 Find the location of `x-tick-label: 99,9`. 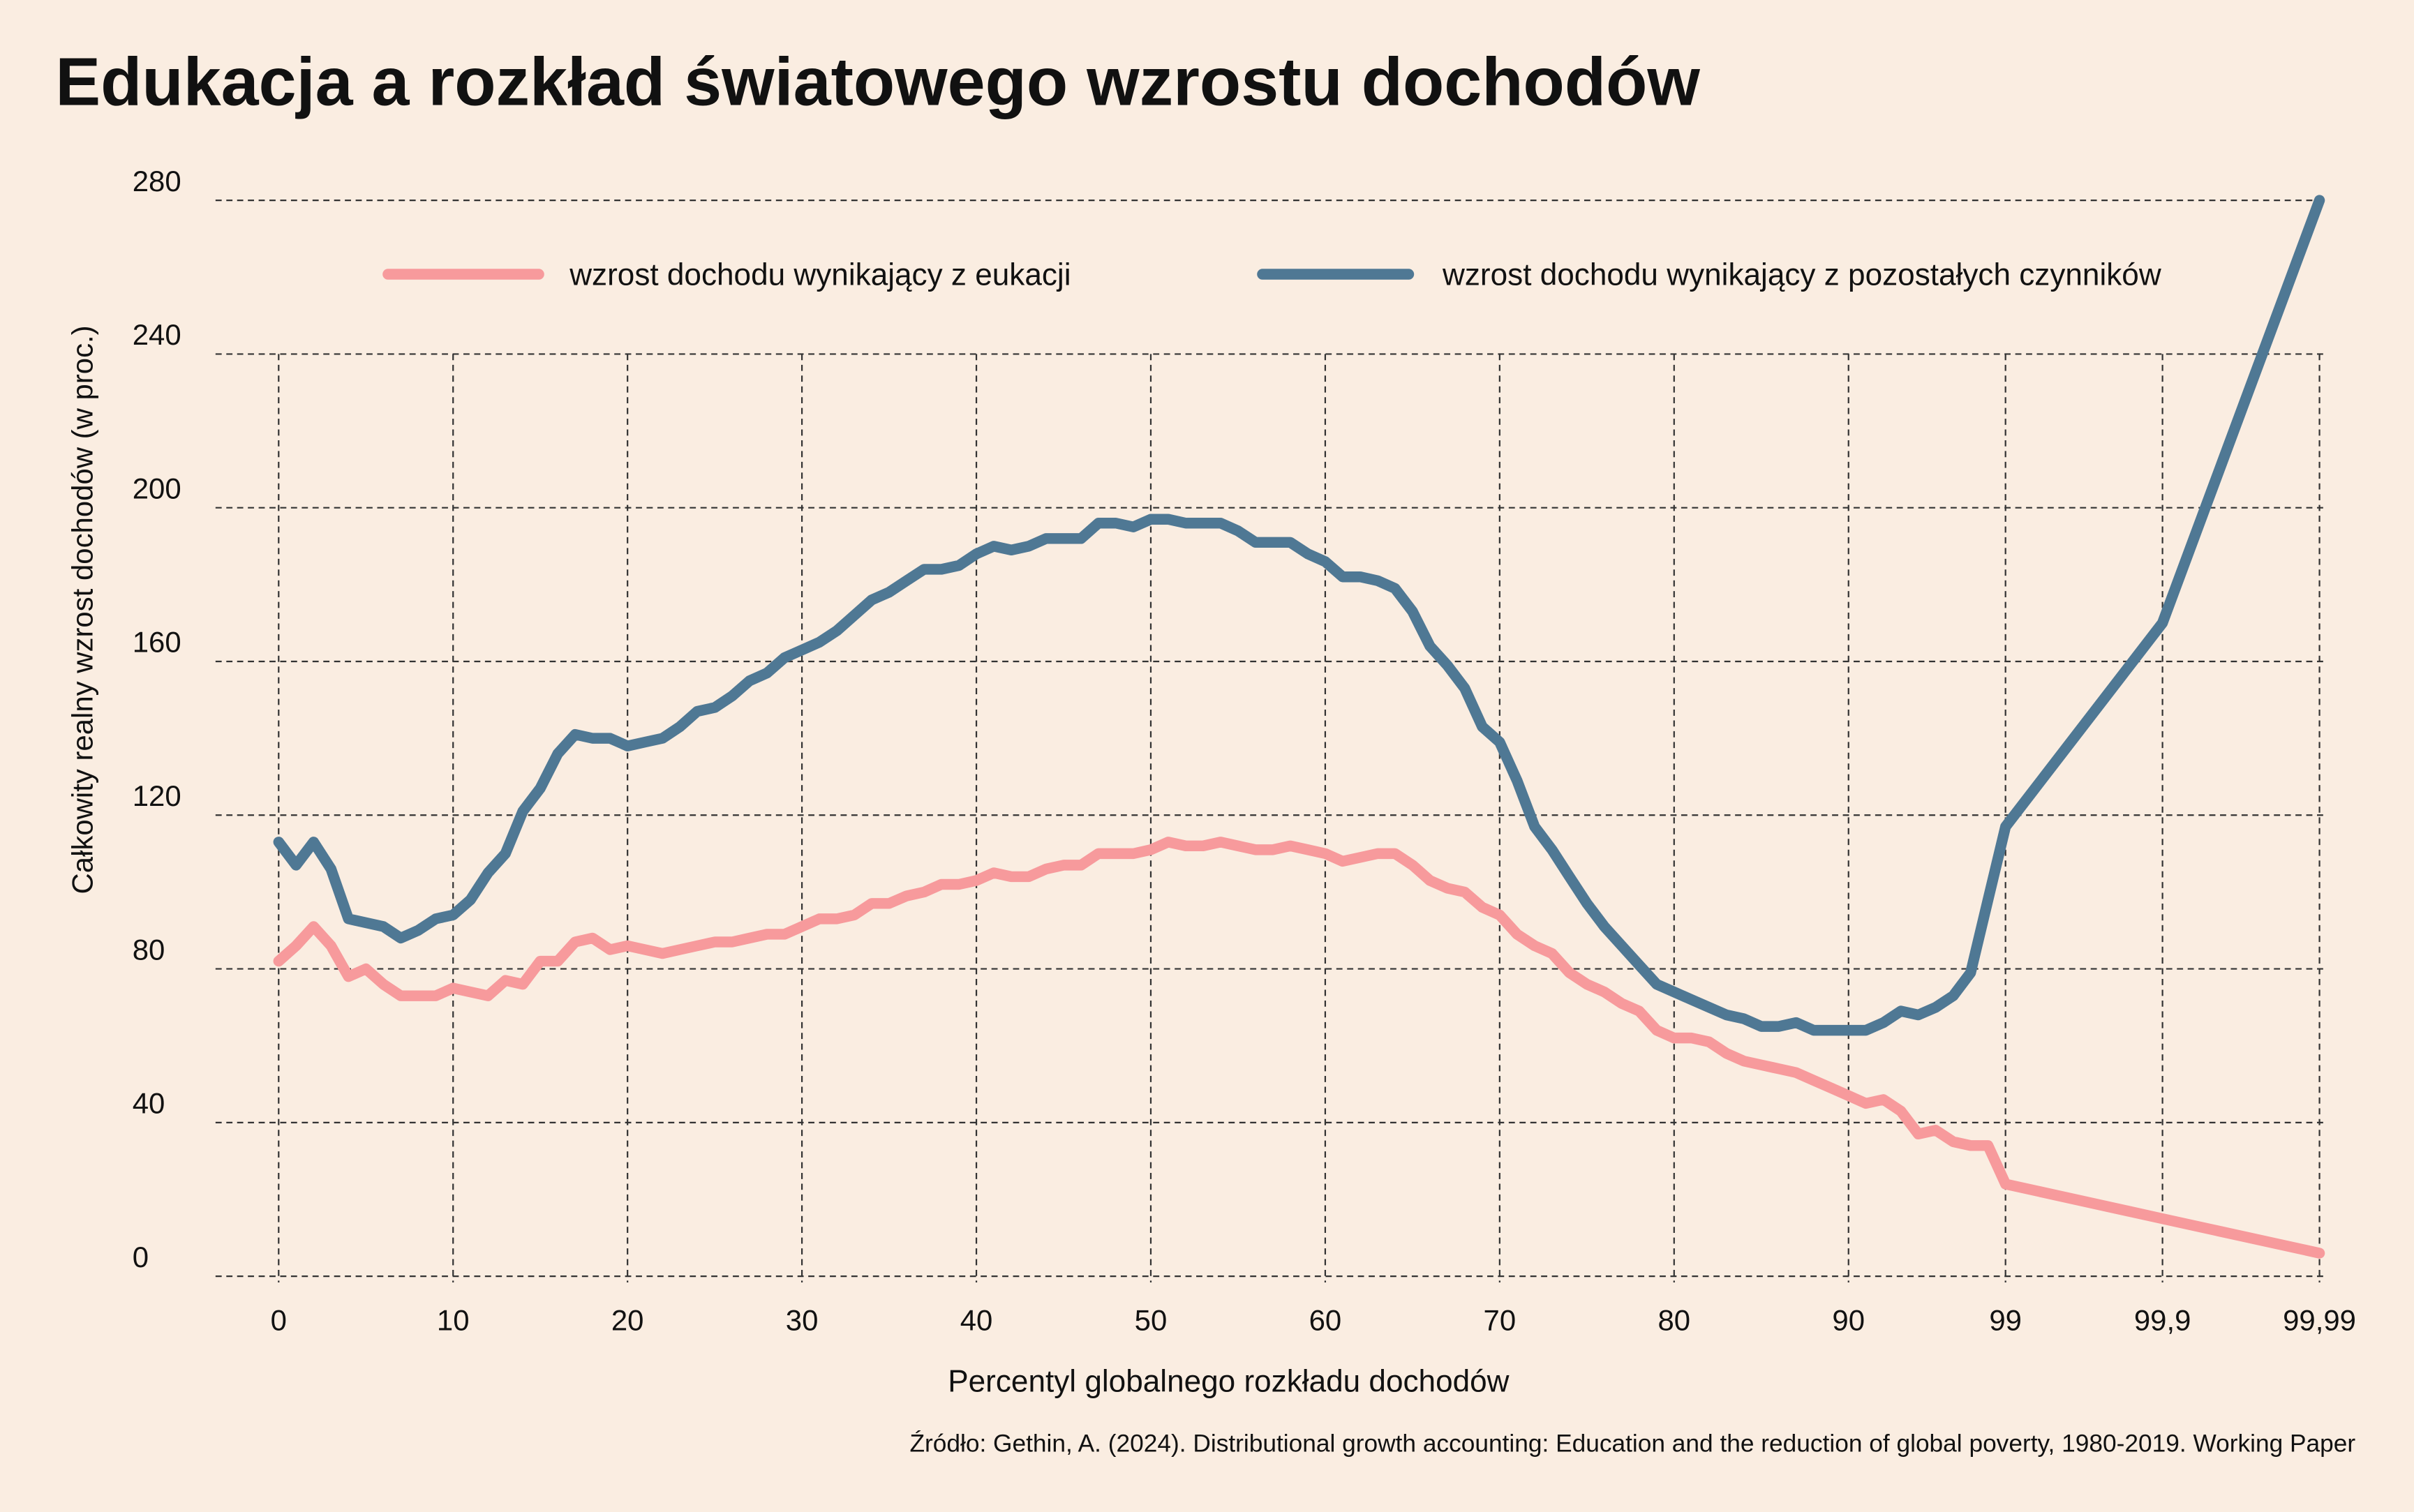

x-tick-label: 99,9 is located at coordinates (2162, 1319).